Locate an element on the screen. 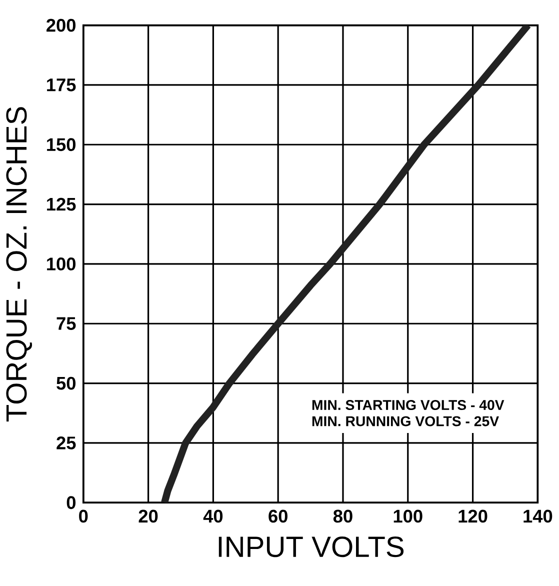  annotation: MIN. STARTING VOLTS - 40V is located at coordinates (408, 405).